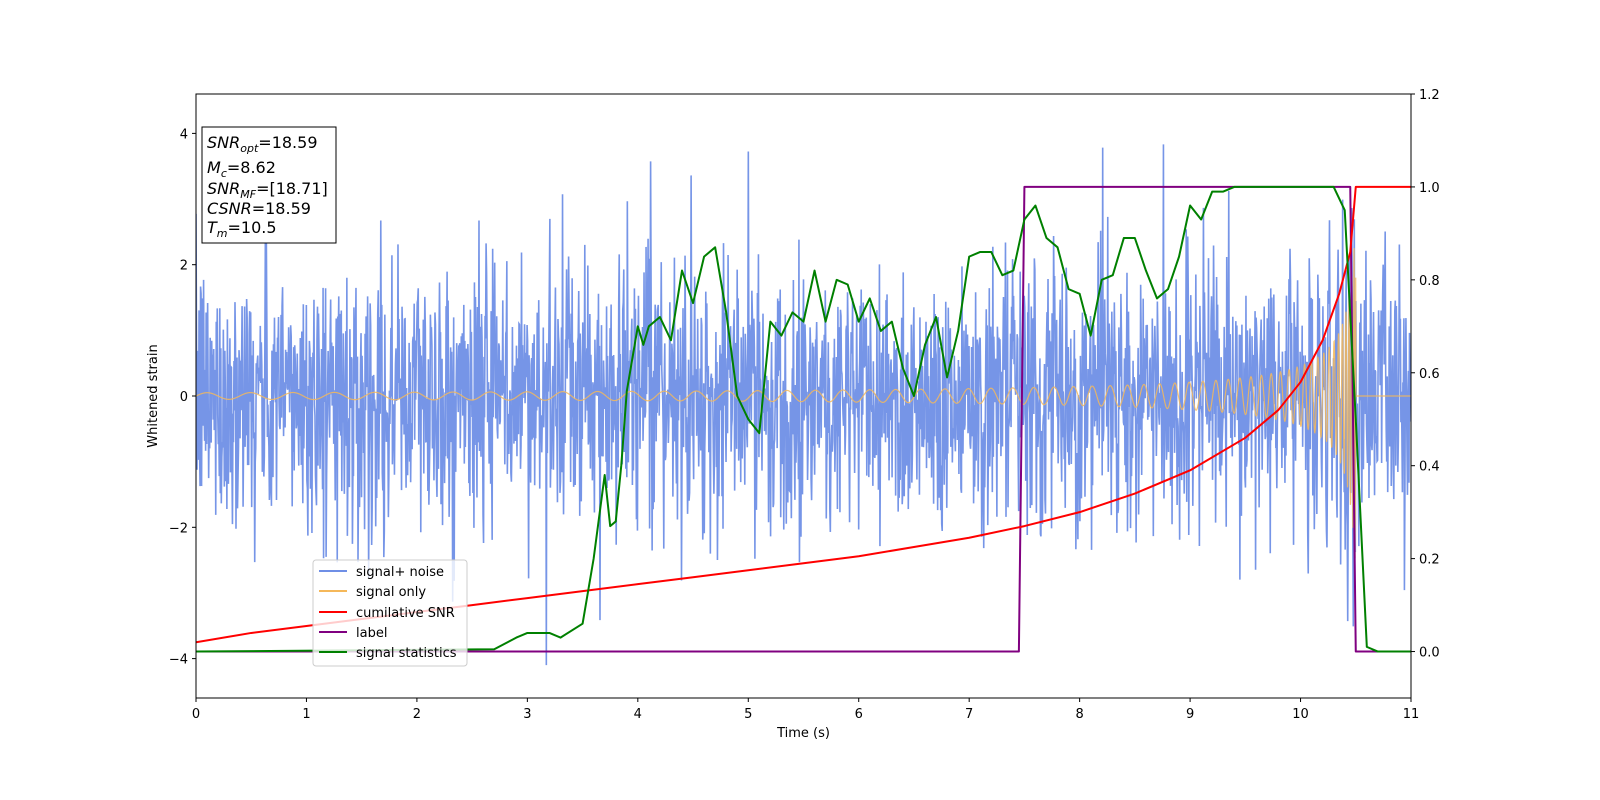 Image resolution: width=1600 pixels, height=800 pixels. I want to click on x-tick-label: 3, so click(527, 714).